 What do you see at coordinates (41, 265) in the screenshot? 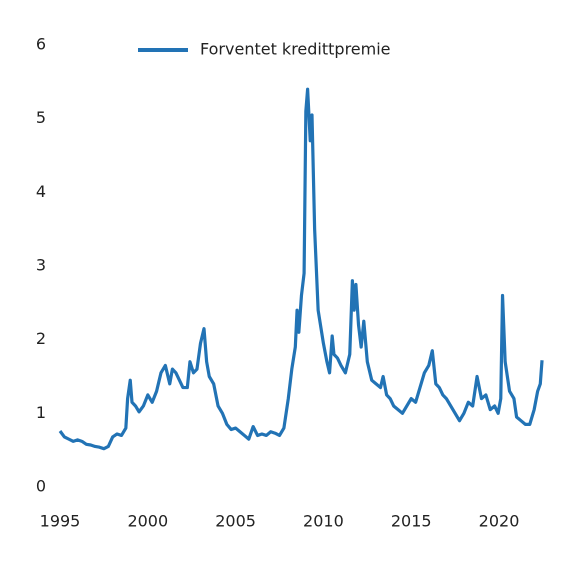
I see `y-tick-label: 3` at bounding box center [41, 265].